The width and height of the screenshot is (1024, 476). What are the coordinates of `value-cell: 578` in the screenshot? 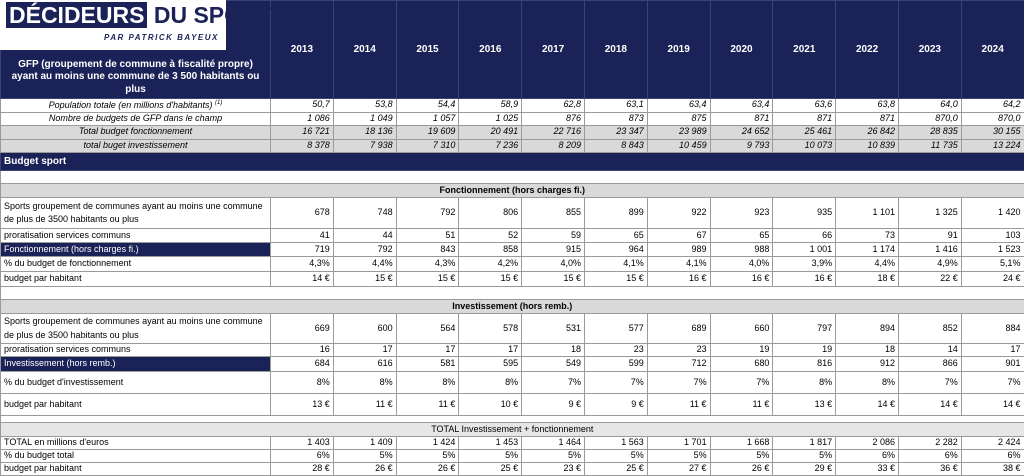 It's located at (490, 328).